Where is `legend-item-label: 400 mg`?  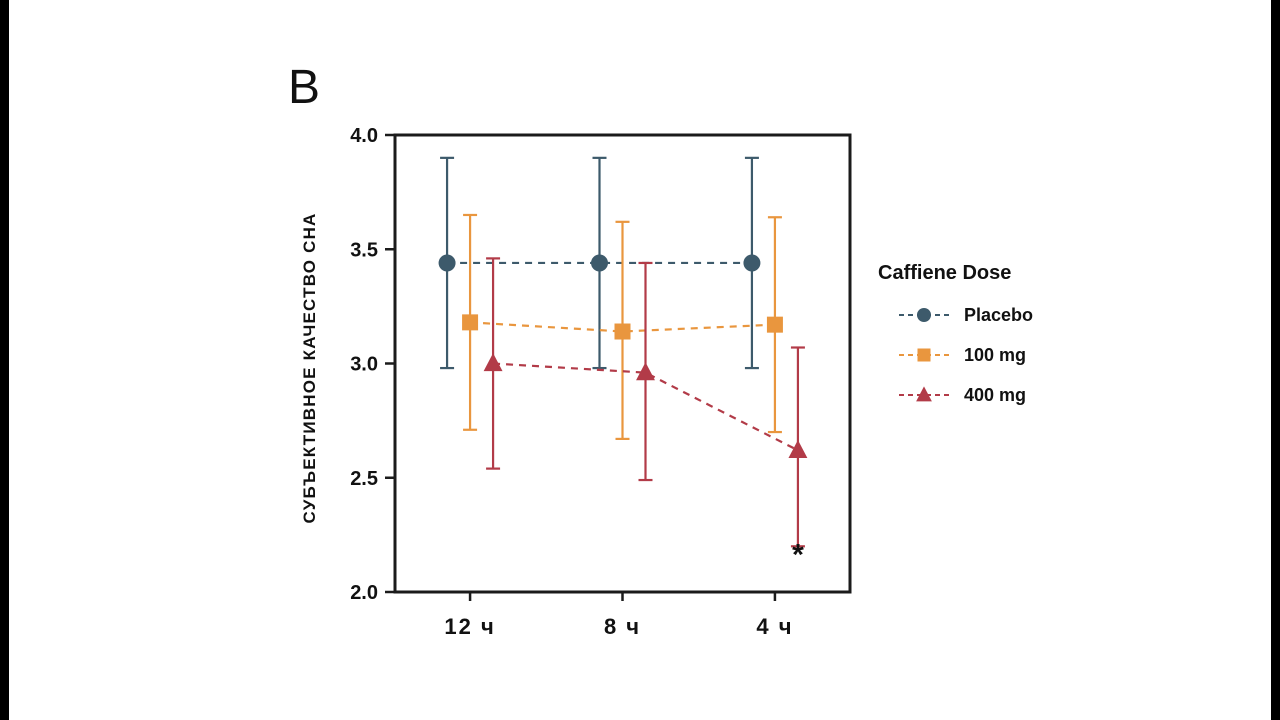 legend-item-label: 400 mg is located at coordinates (995, 394).